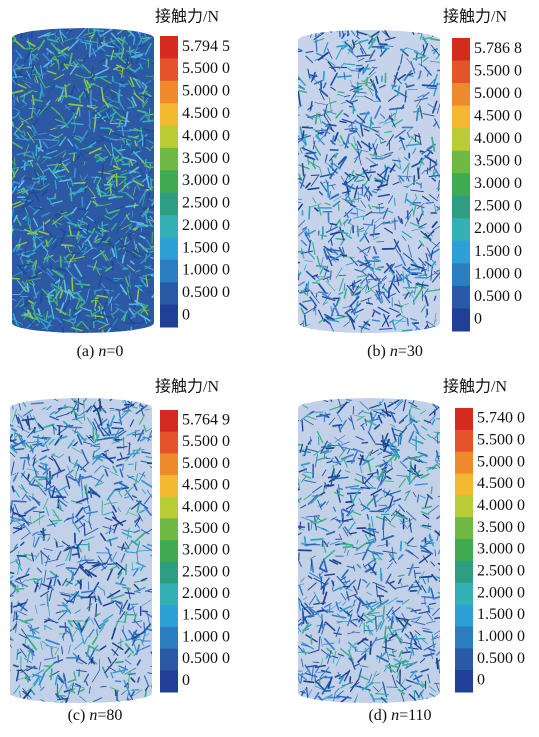 Image resolution: width=539 pixels, height=737 pixels. What do you see at coordinates (376, 351) in the screenshot?
I see `caption-label: (b)` at bounding box center [376, 351].